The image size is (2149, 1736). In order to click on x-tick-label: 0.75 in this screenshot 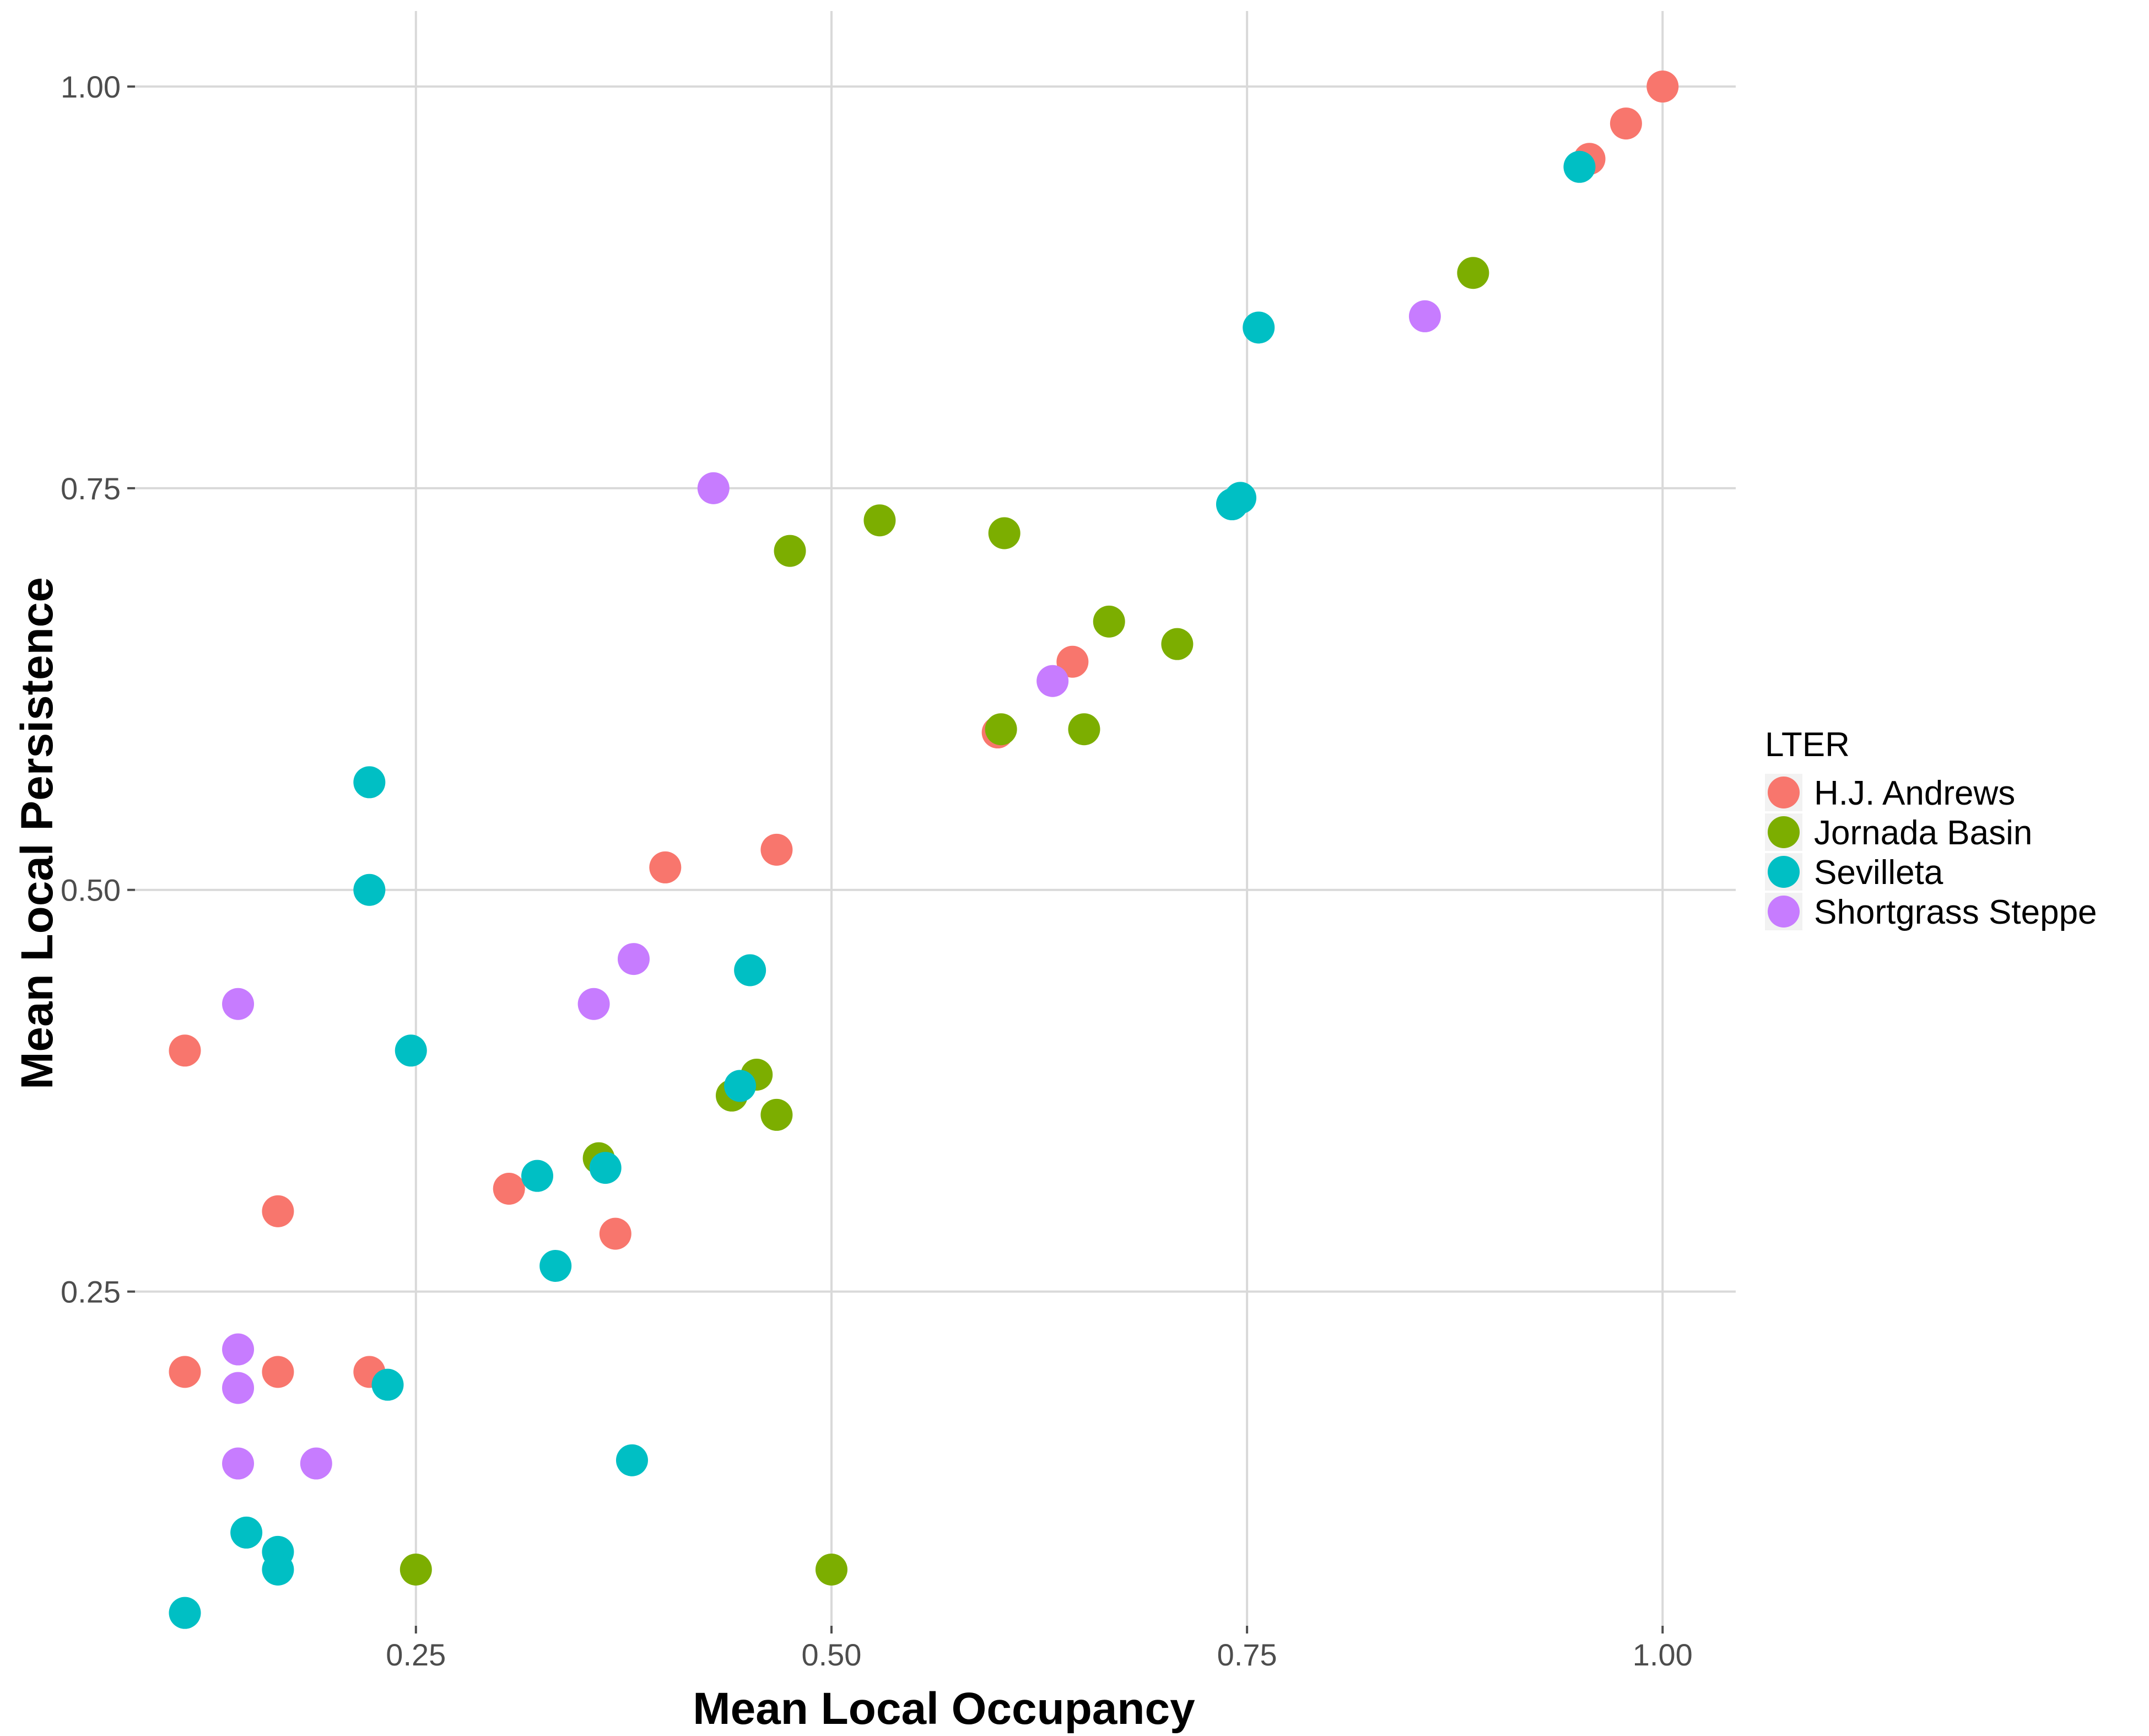, I will do `click(1247, 1654)`.